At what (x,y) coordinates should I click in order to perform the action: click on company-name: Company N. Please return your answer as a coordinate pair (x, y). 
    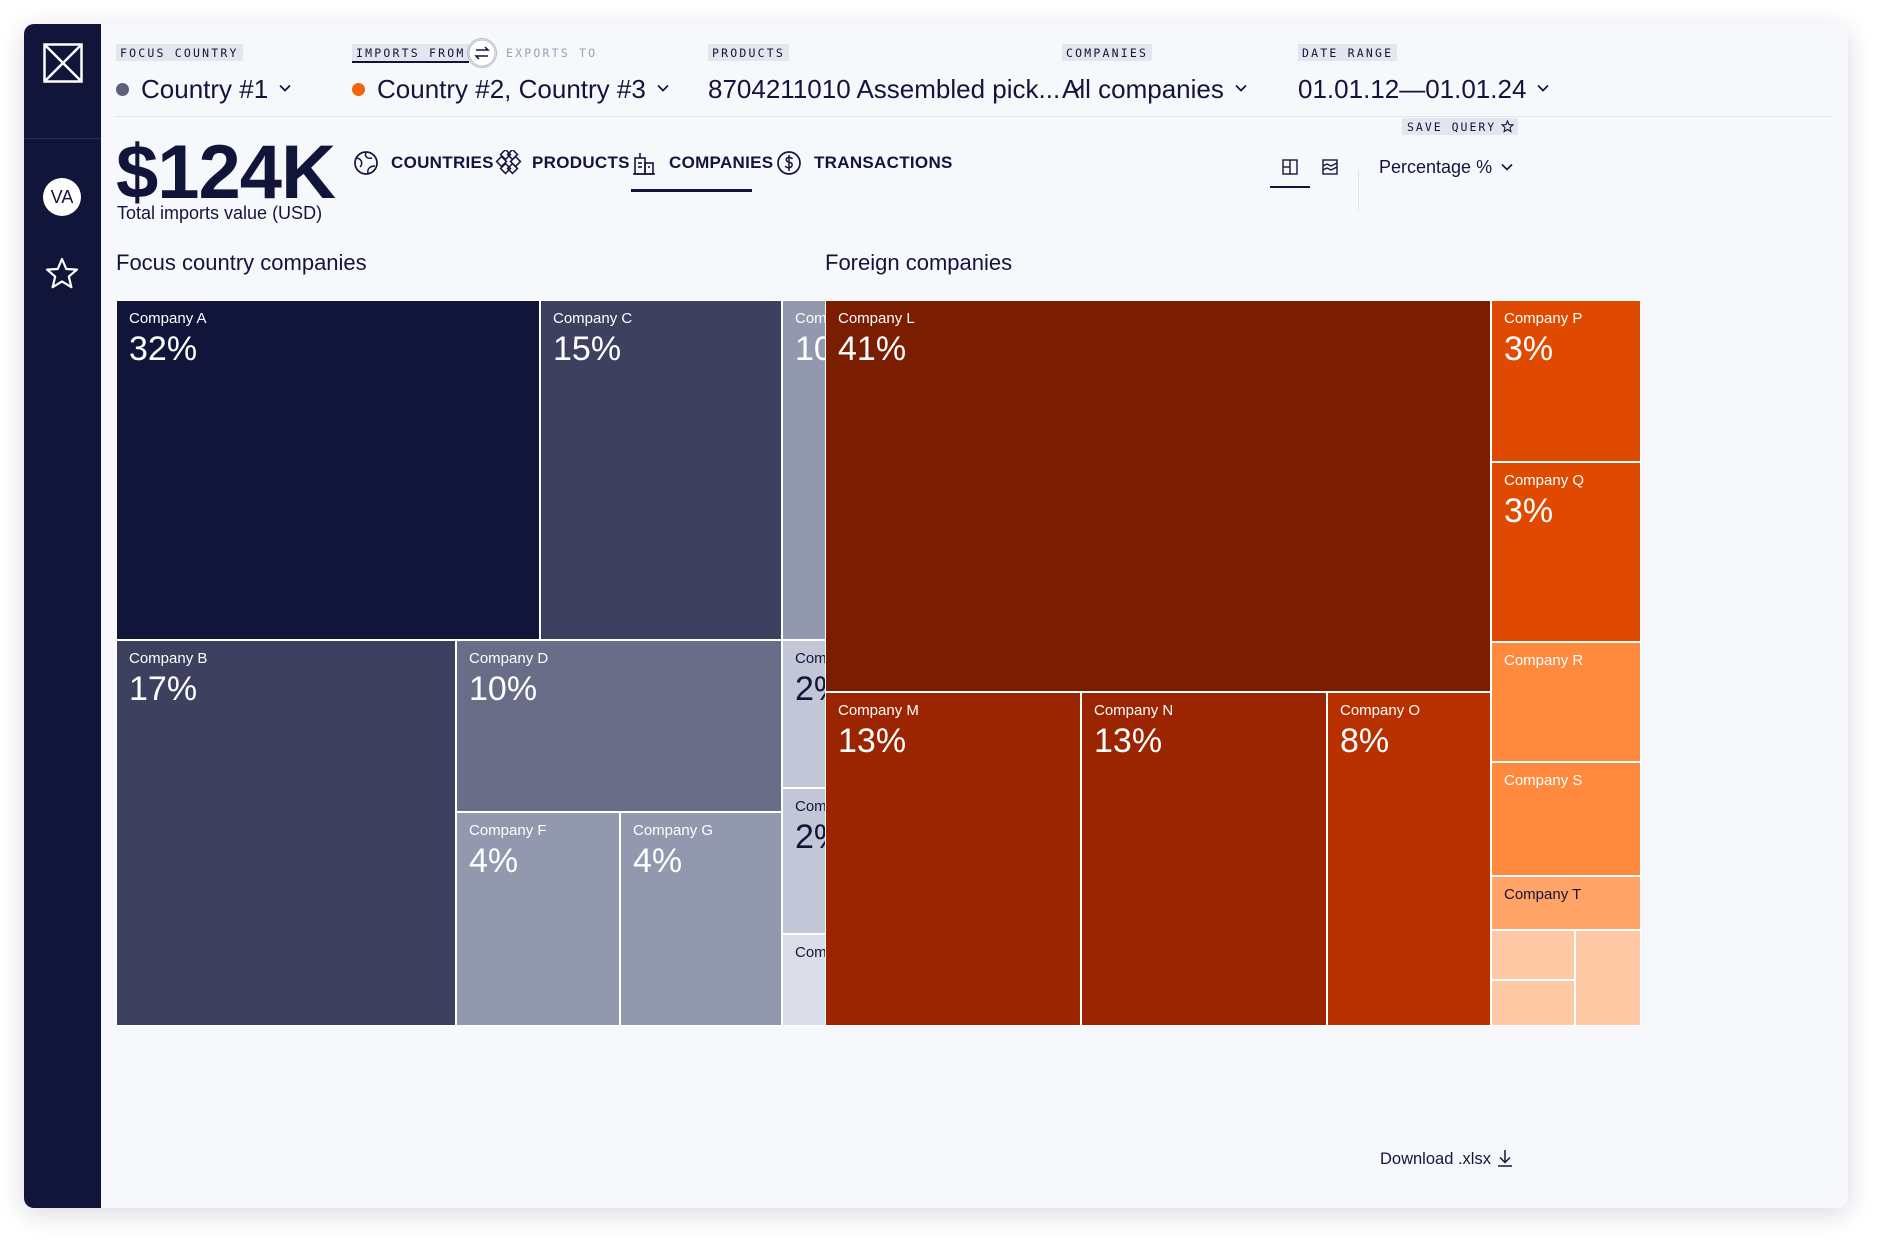
    Looking at the image, I should click on (1134, 710).